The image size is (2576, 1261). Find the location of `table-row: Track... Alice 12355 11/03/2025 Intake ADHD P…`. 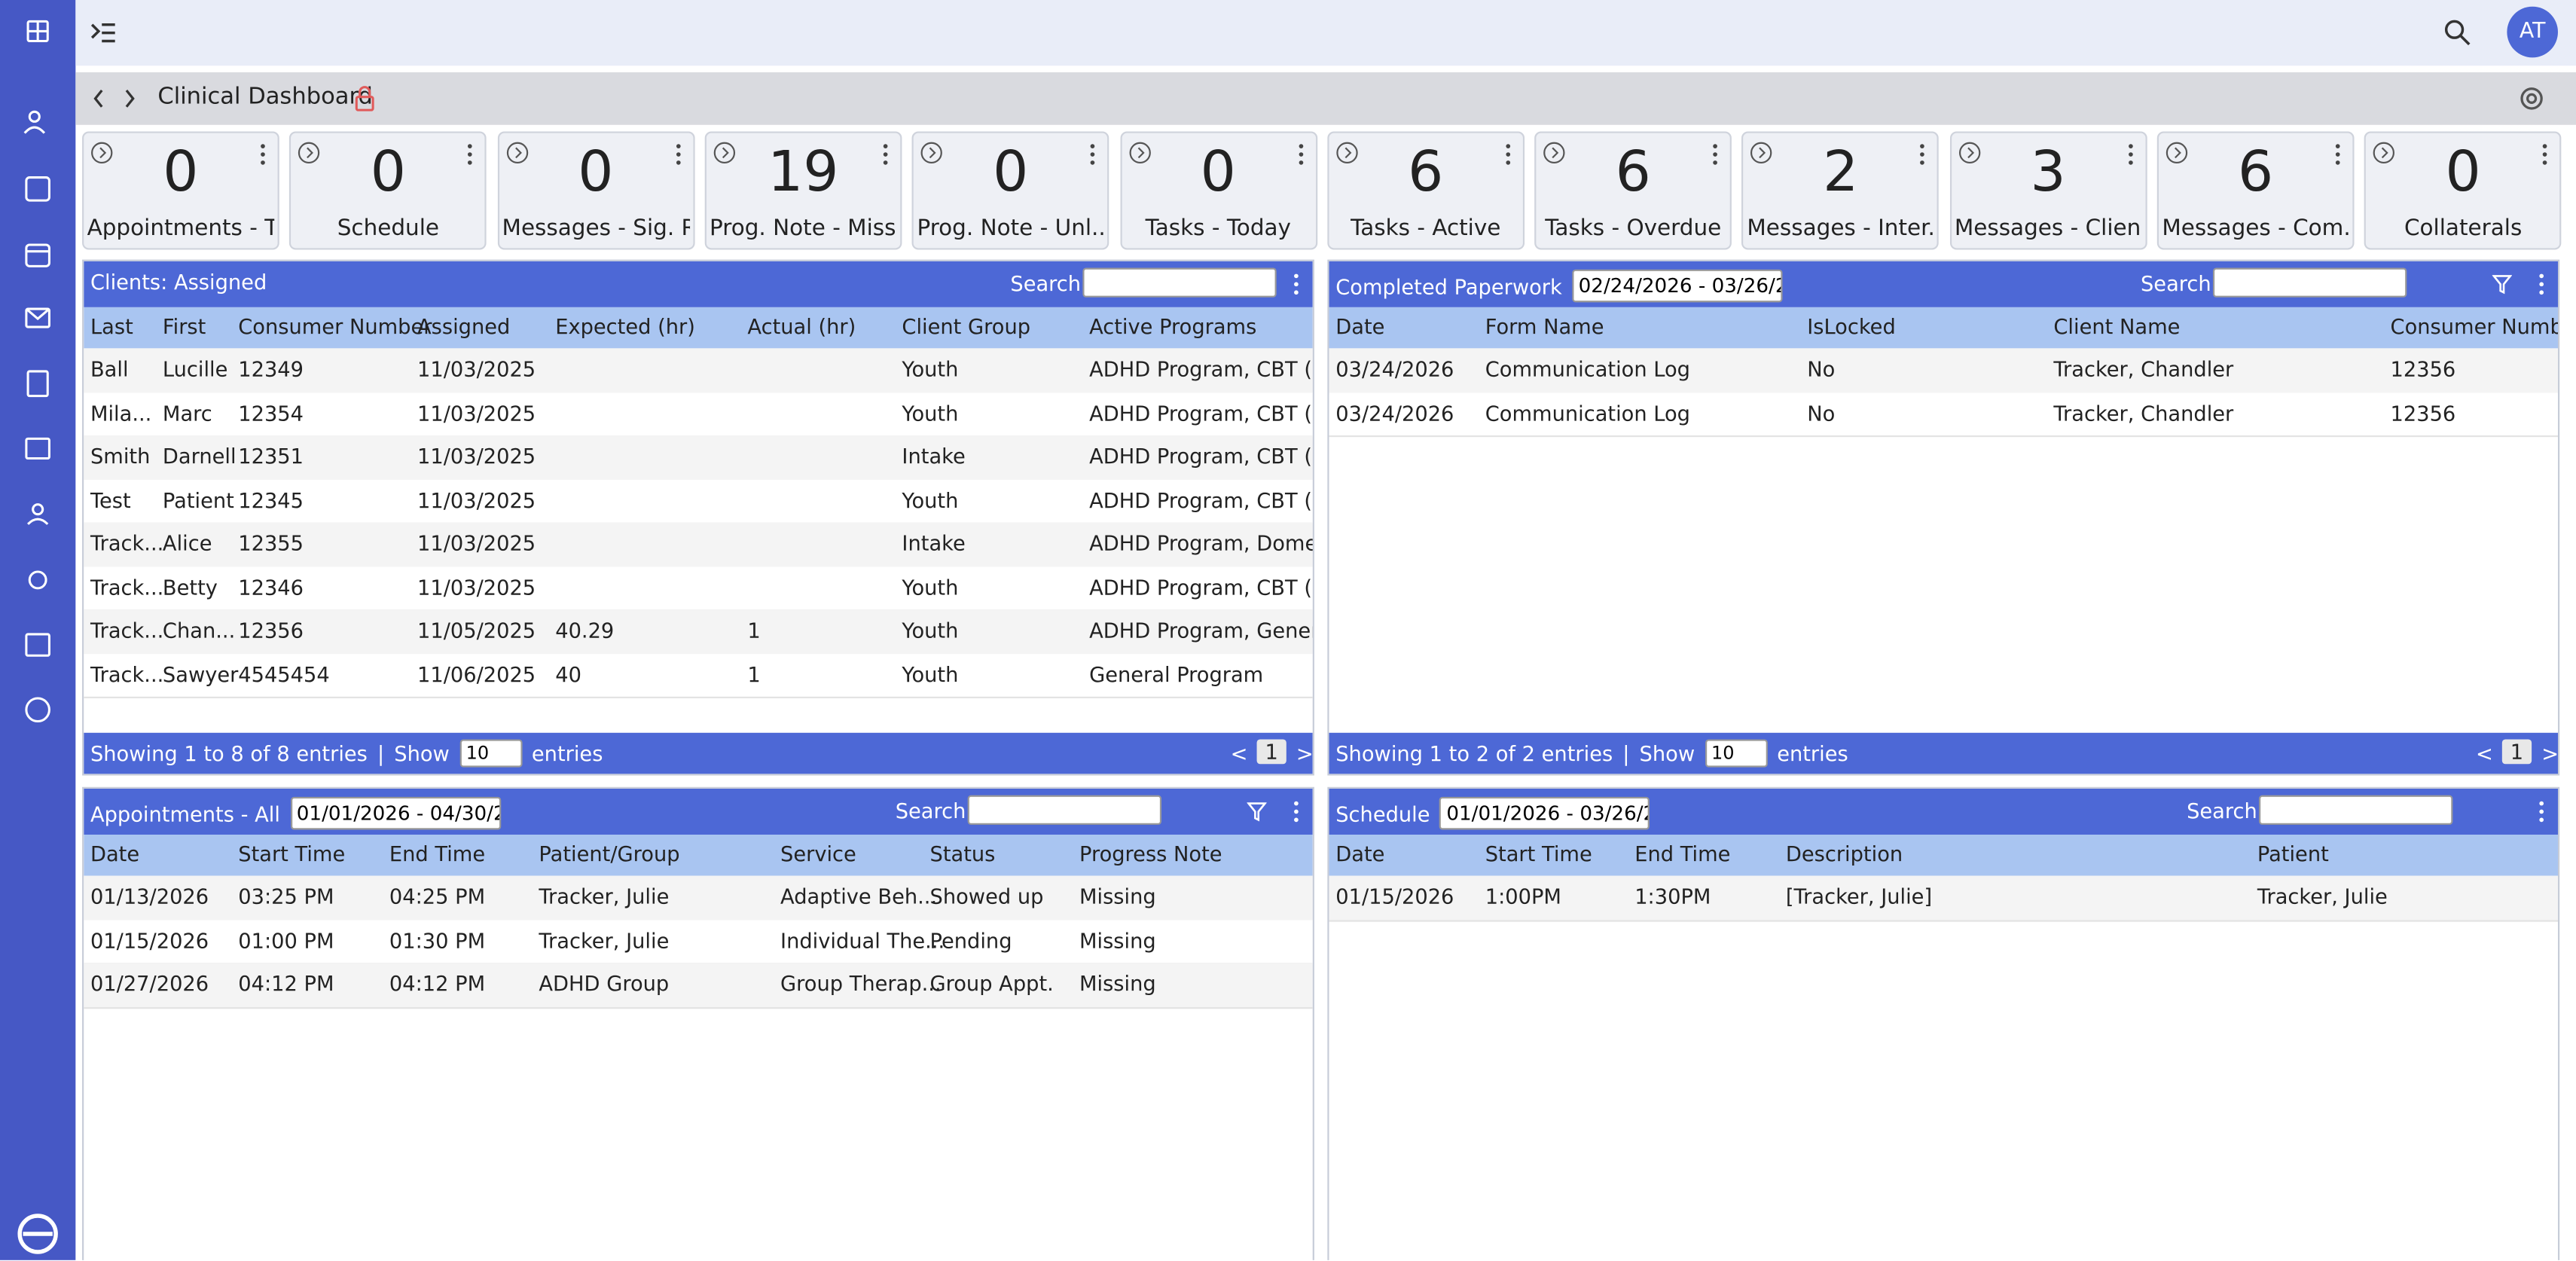

table-row: Track... Alice 12355 11/03/2025 Intake ADHD P… is located at coordinates (698, 545).